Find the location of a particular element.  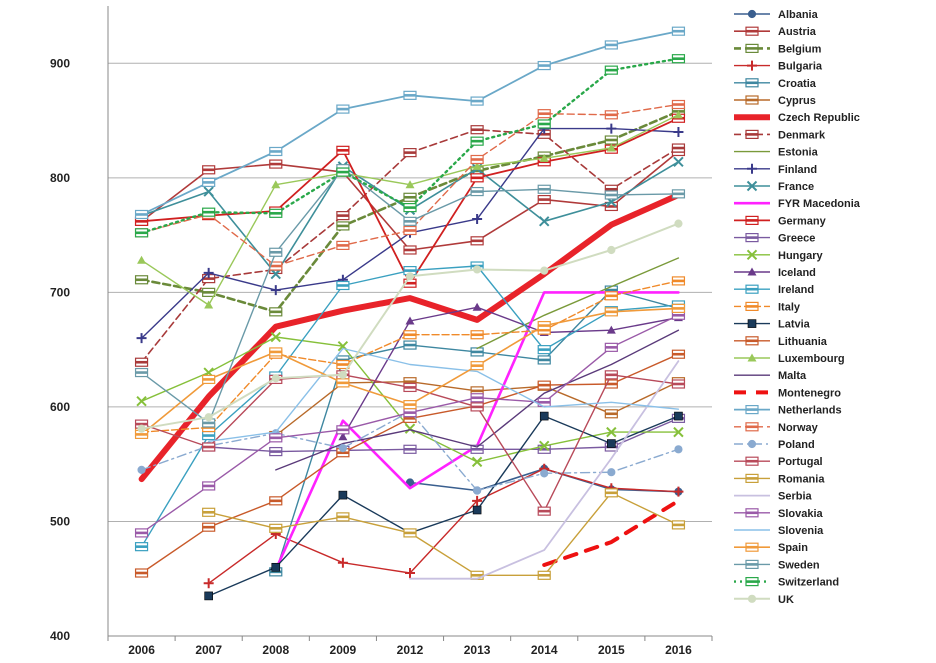

legend-item: Romania is located at coordinates (779, 479).